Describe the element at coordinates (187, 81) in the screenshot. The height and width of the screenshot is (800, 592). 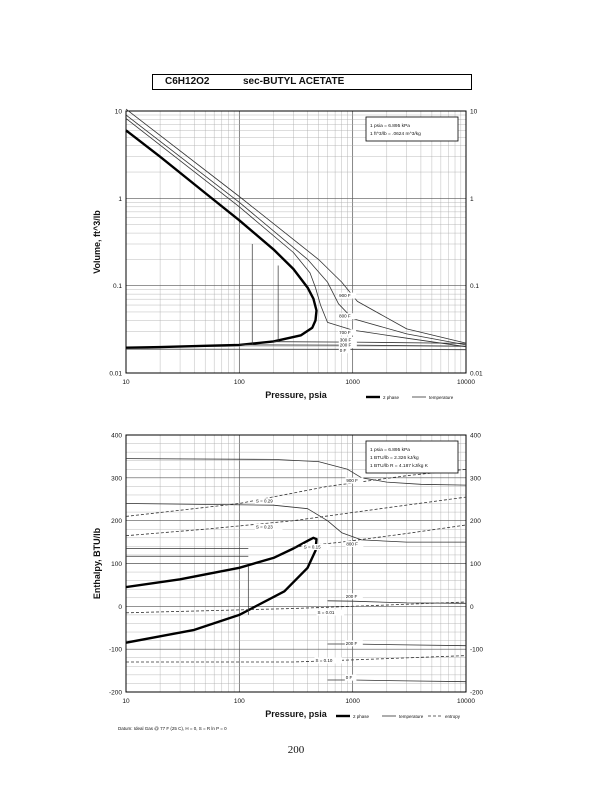
I see `compound-formula: C6H12O2` at that location.